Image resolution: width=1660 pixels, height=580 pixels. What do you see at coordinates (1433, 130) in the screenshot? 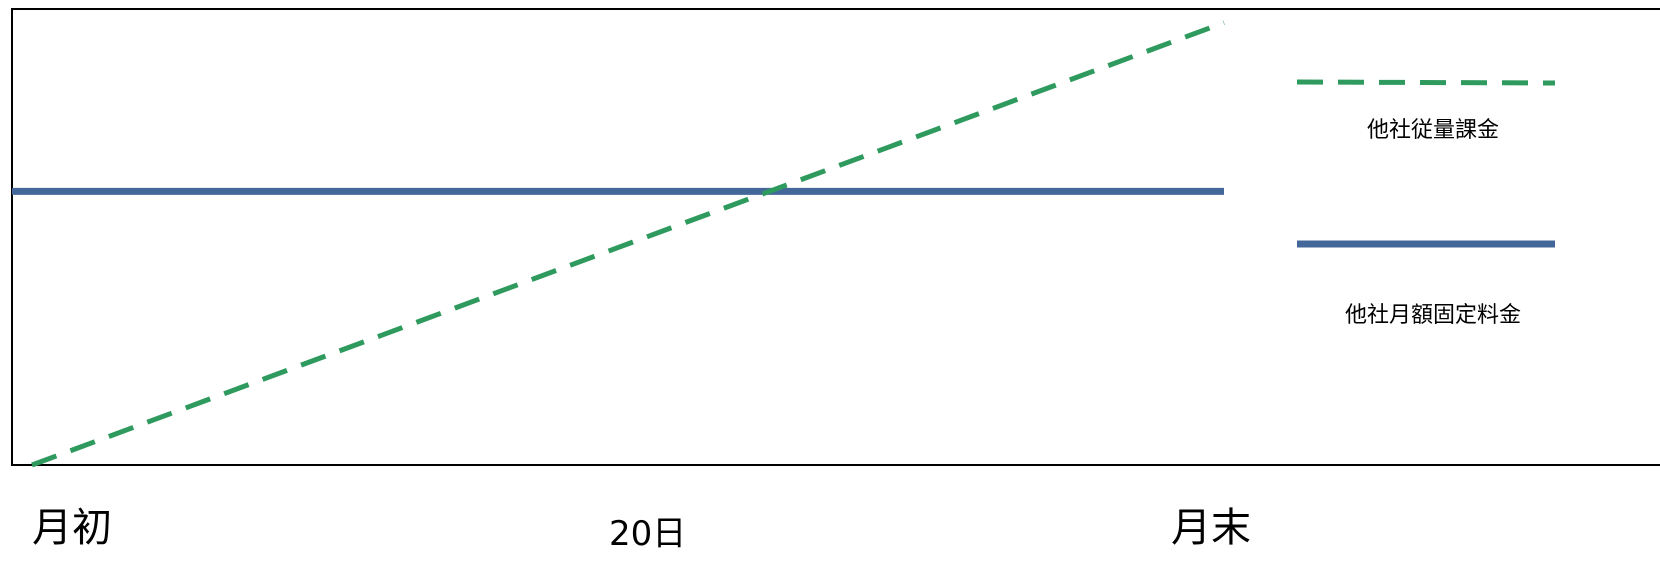
I see `legend-label-usage-fee: 他社従量課金` at bounding box center [1433, 130].